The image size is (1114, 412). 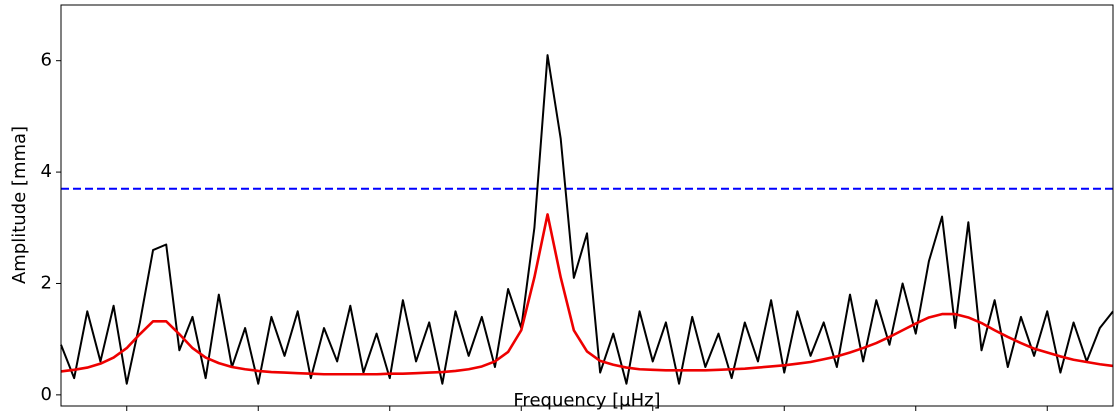 I want to click on x-tick-label: 1180, so click(x=390, y=410).